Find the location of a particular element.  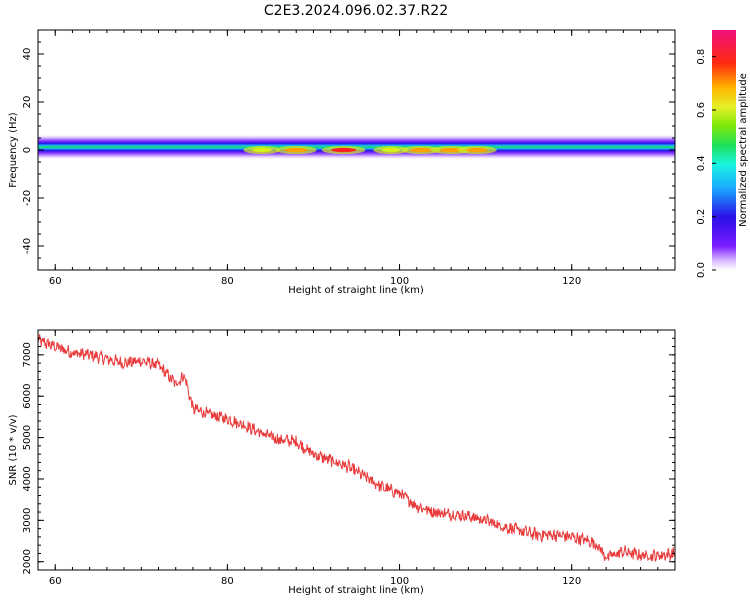

spectrogram-x-tick-label: 120 is located at coordinates (571, 281).